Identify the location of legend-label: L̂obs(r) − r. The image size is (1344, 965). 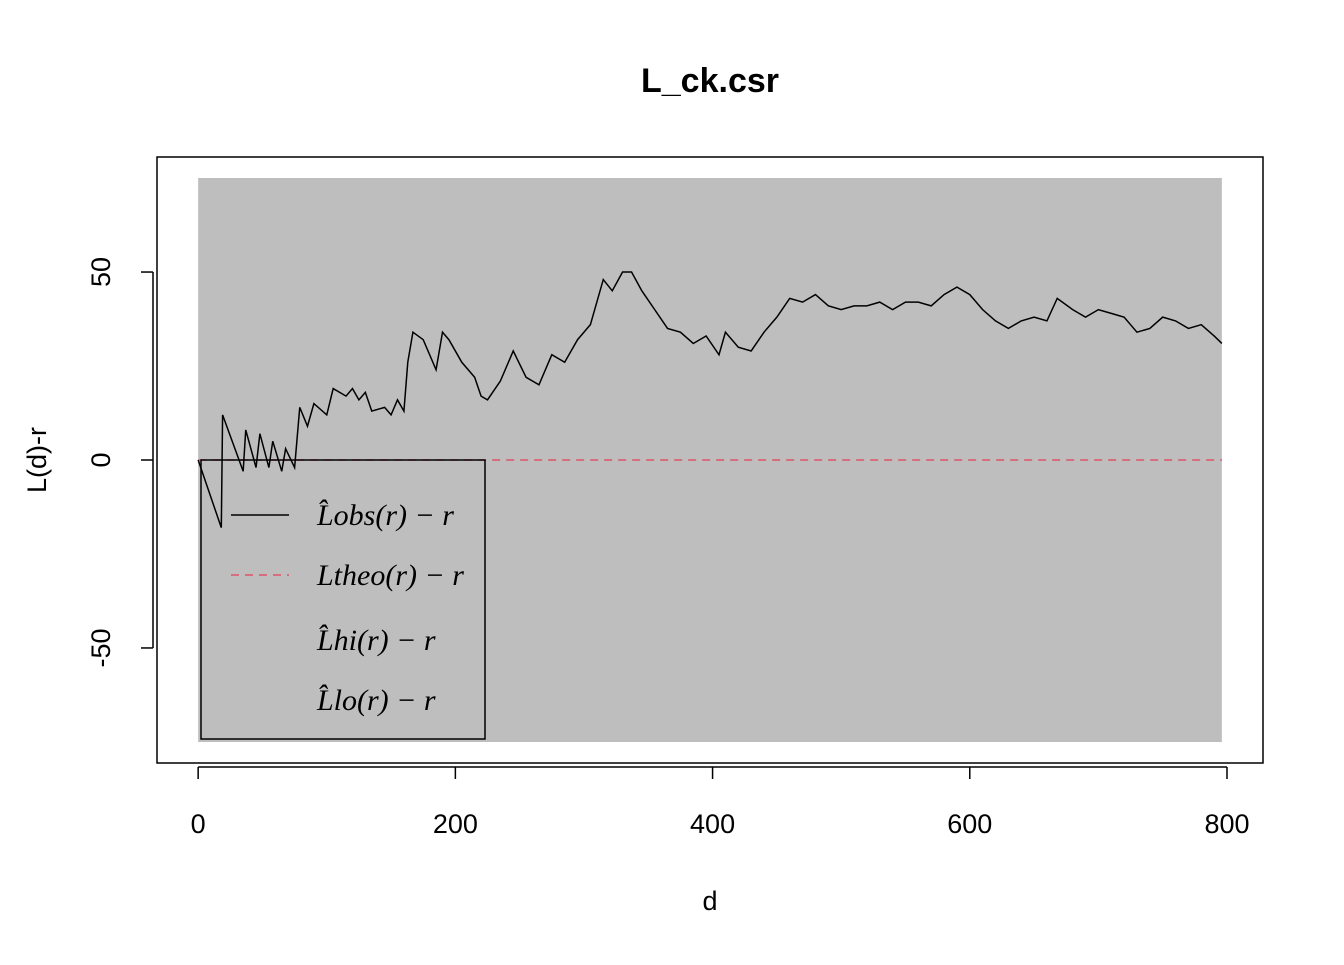
(385, 515).